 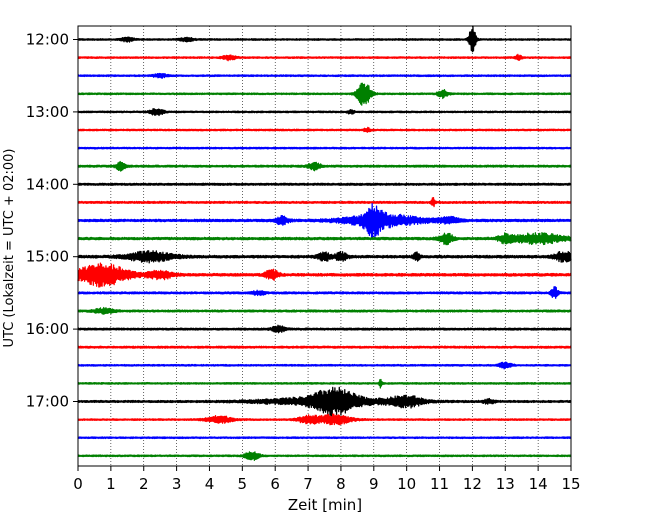 What do you see at coordinates (47, 112) in the screenshot?
I see `y-tick-label: 13:00` at bounding box center [47, 112].